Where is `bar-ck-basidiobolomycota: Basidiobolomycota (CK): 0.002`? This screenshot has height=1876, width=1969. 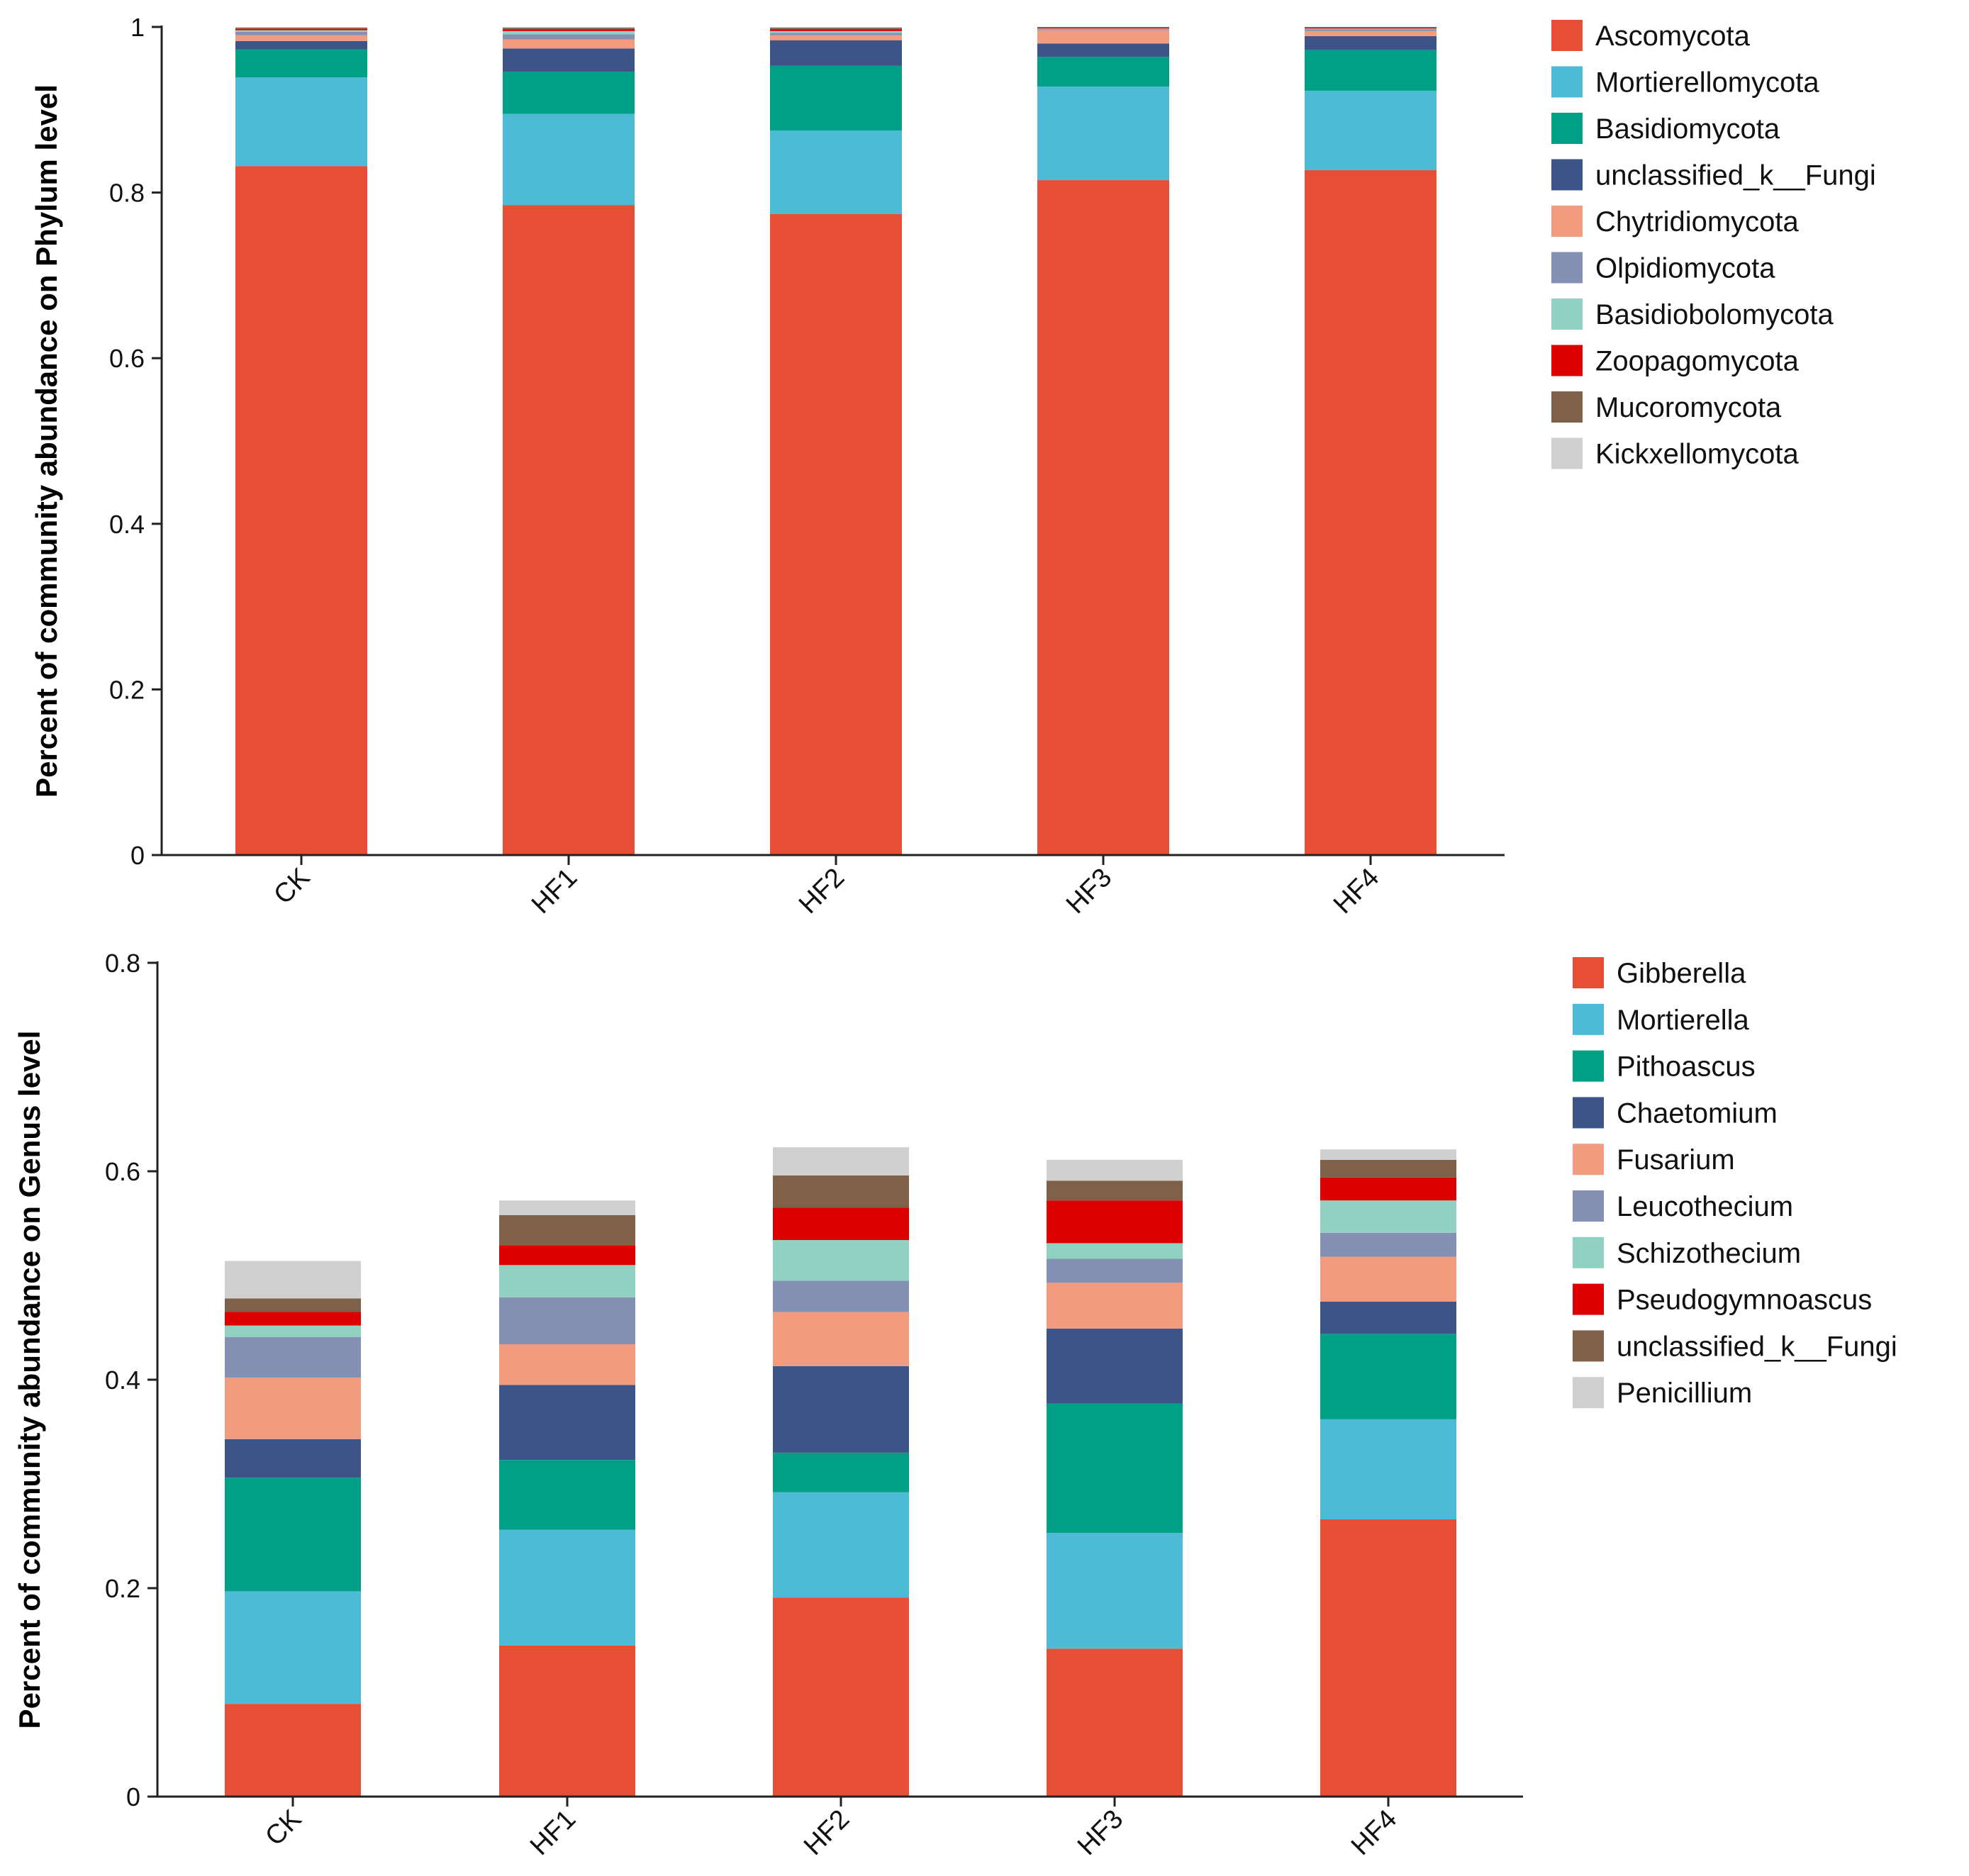 bar-ck-basidiobolomycota: Basidiobolomycota (CK): 0.002 is located at coordinates (301, 31).